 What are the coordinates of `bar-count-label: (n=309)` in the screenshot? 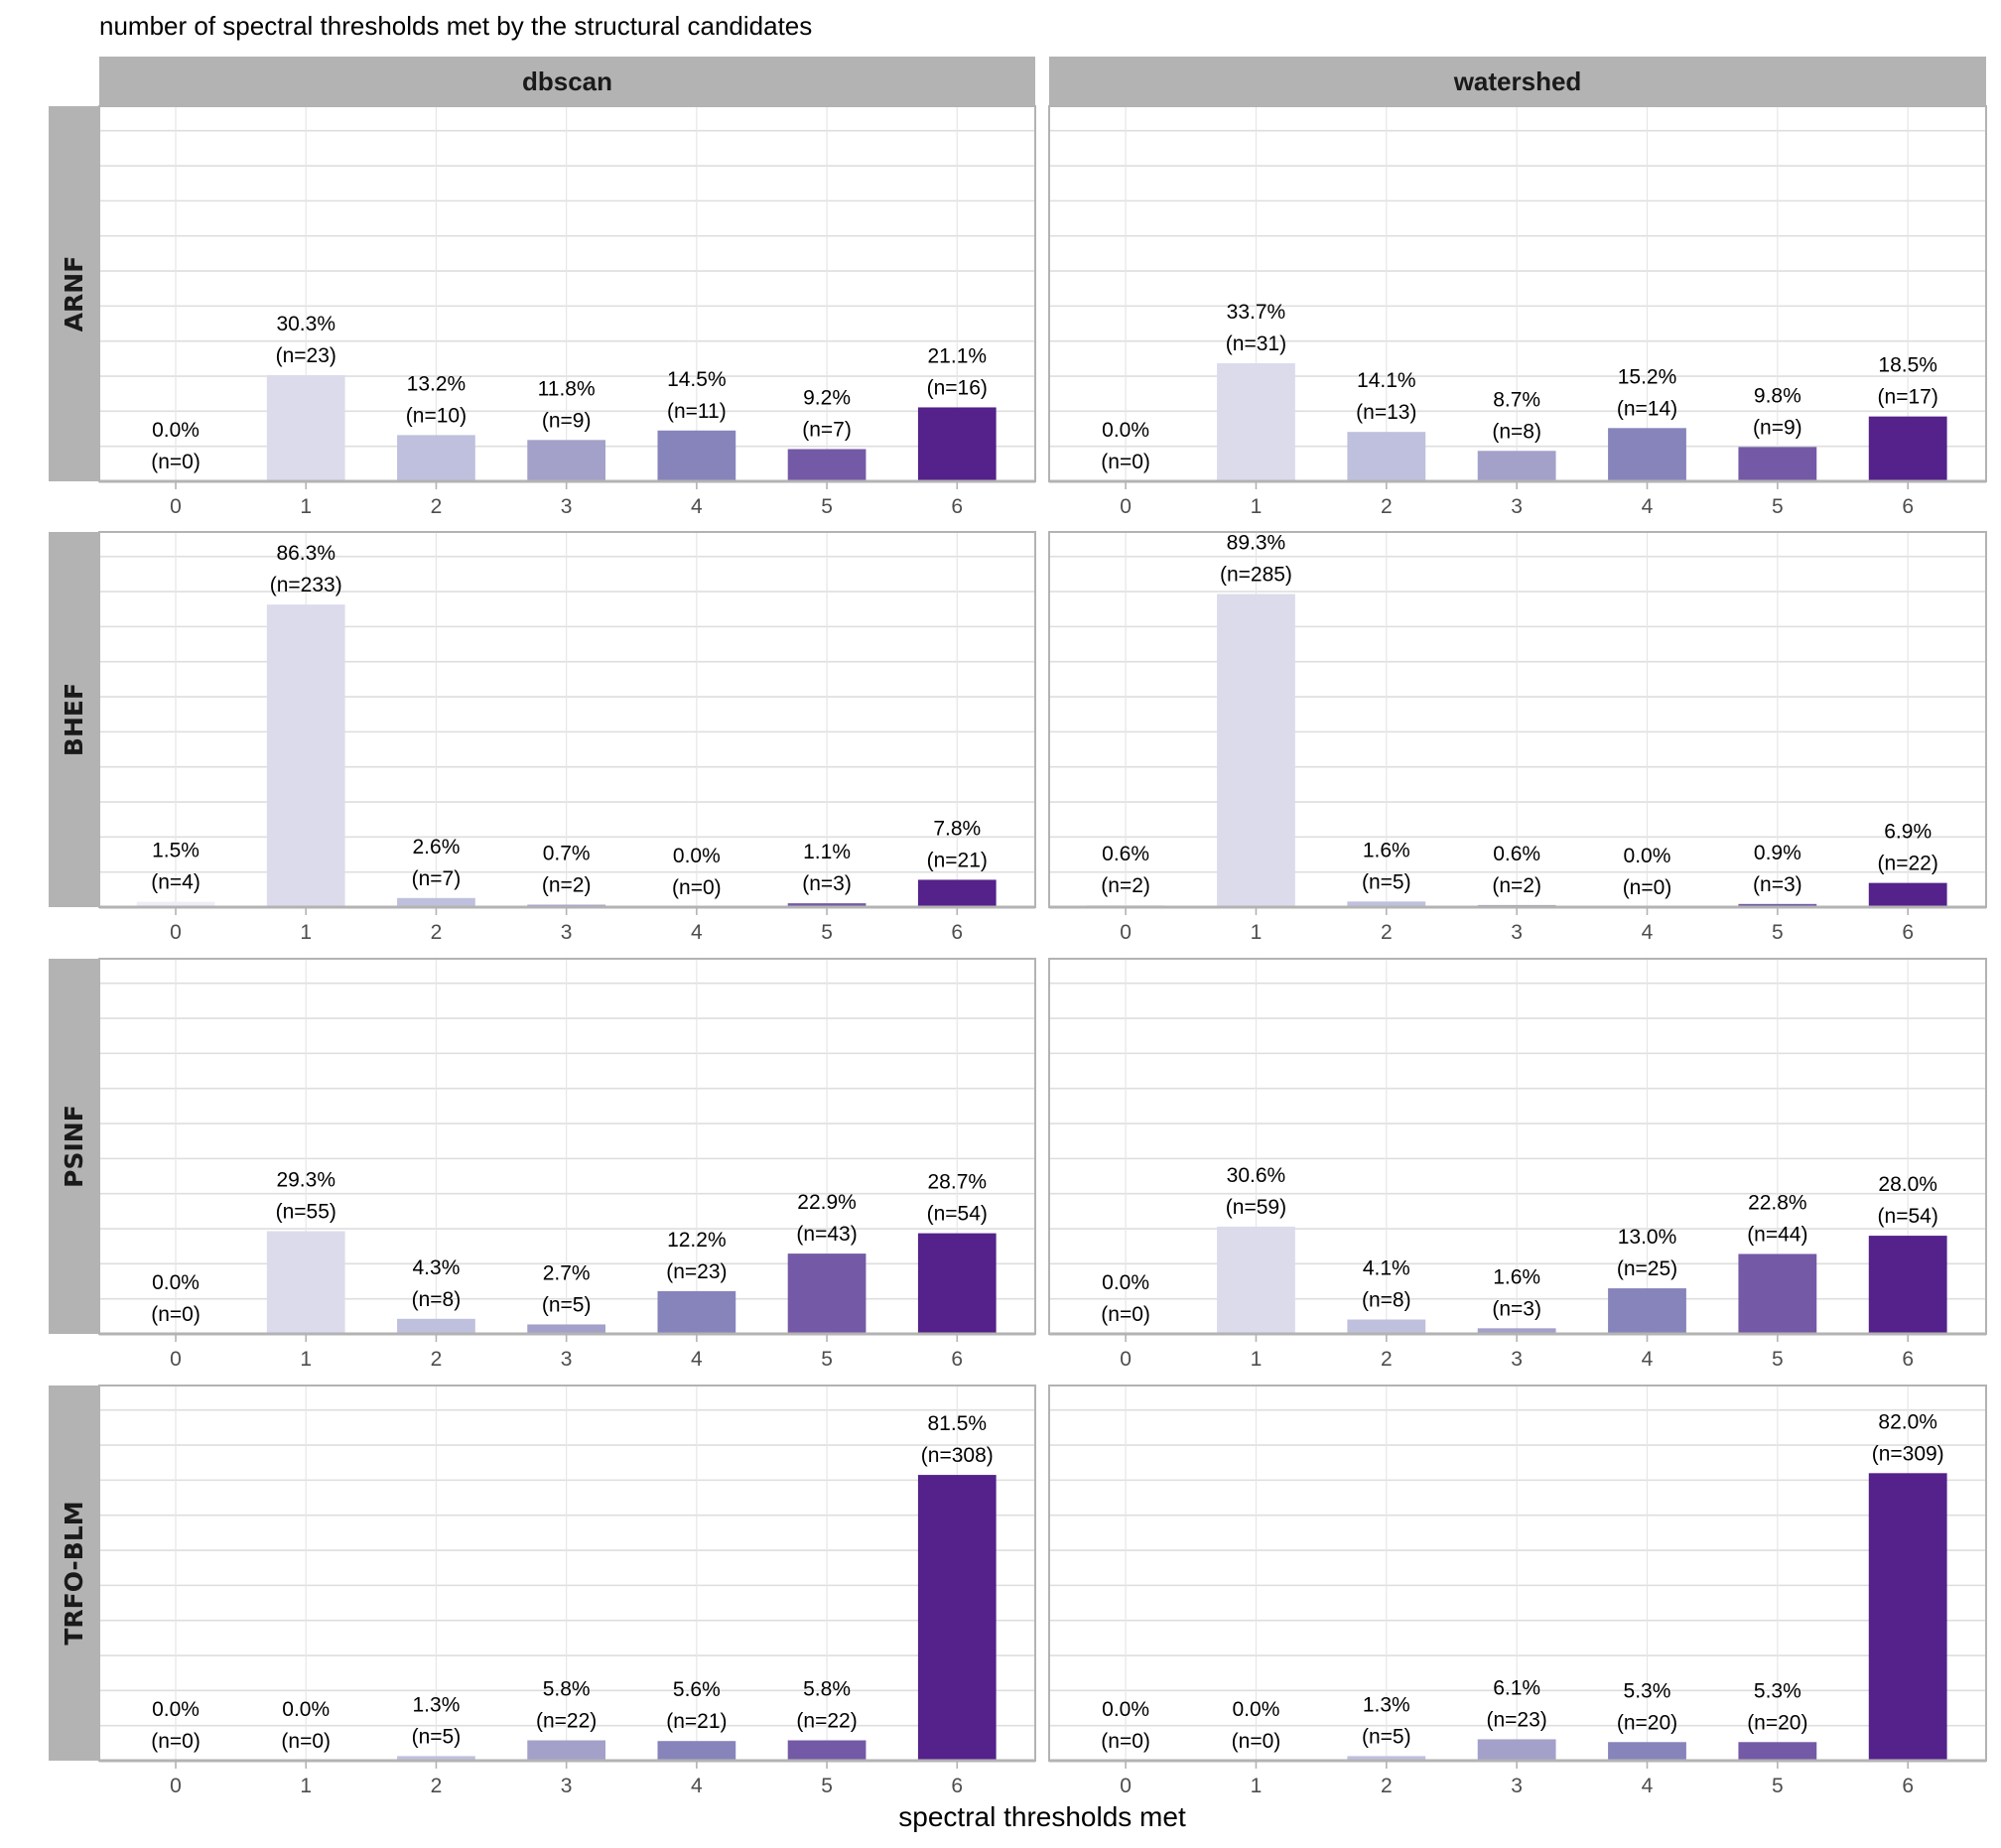 It's located at (1908, 1453).